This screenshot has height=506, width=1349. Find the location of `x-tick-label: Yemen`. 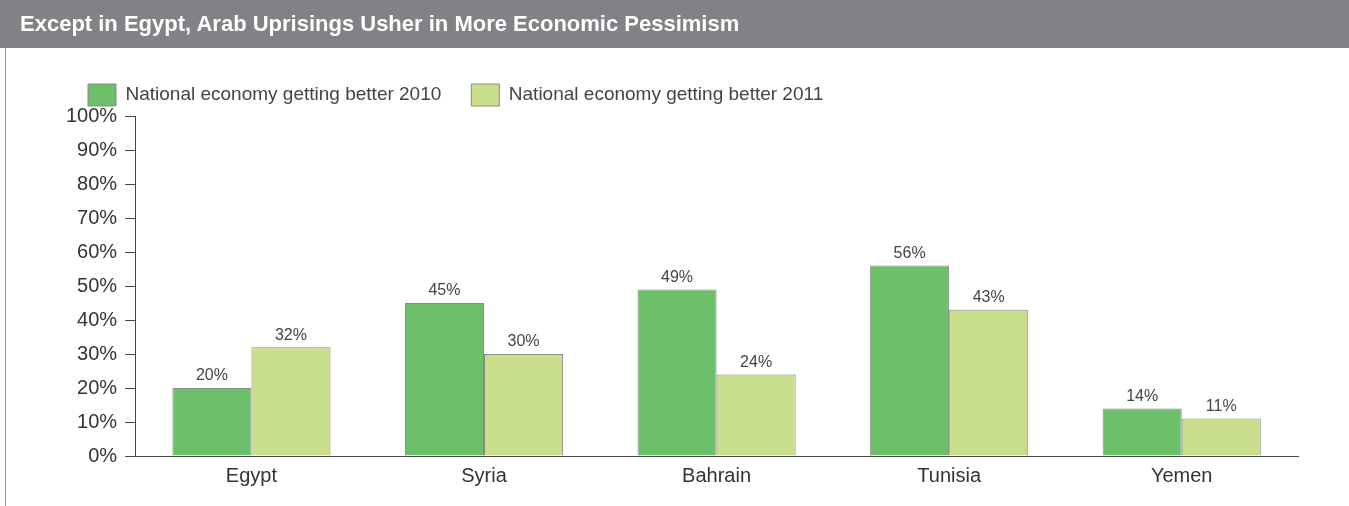

x-tick-label: Yemen is located at coordinates (1181, 474).